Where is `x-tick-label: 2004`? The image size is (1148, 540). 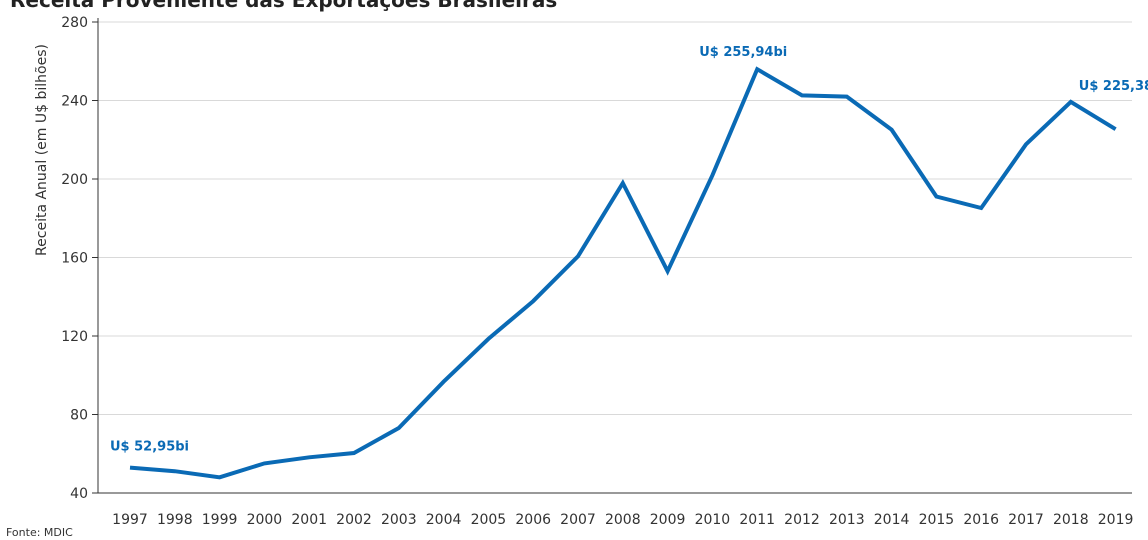
x-tick-label: 2004 is located at coordinates (444, 520).